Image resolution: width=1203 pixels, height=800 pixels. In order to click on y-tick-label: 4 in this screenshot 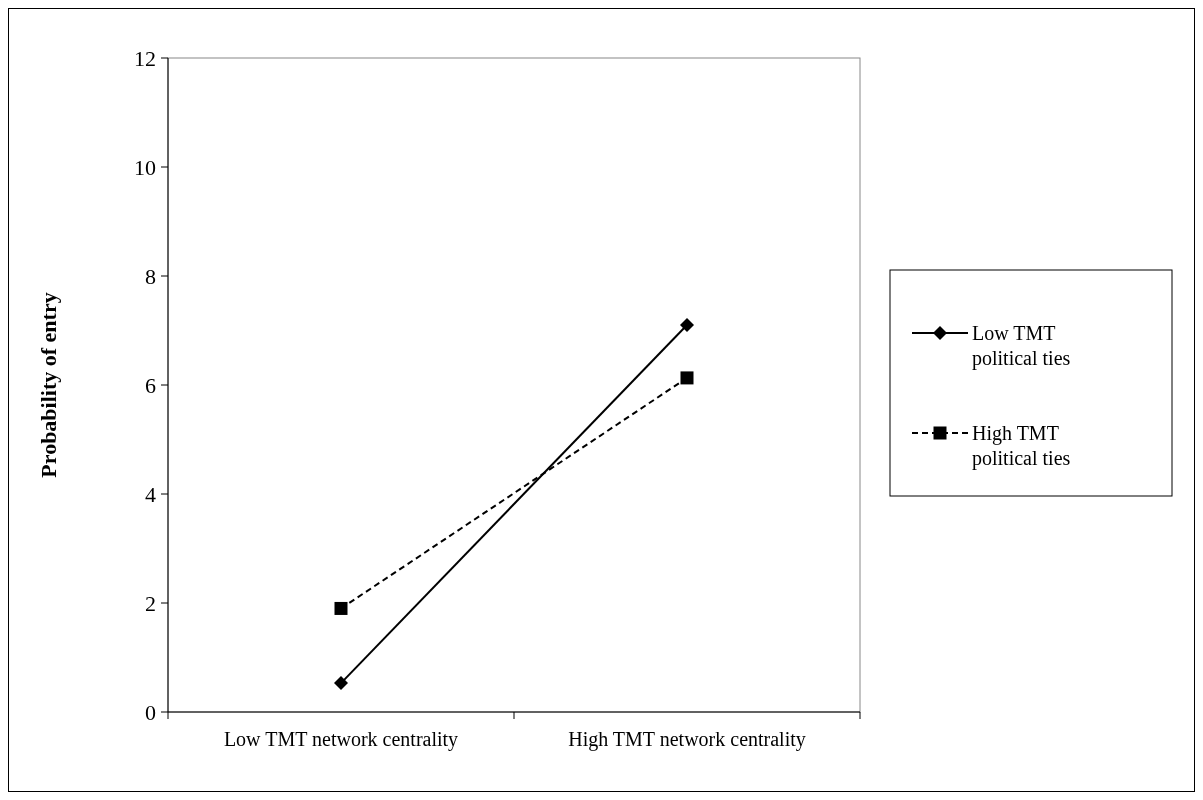, I will do `click(150, 494)`.